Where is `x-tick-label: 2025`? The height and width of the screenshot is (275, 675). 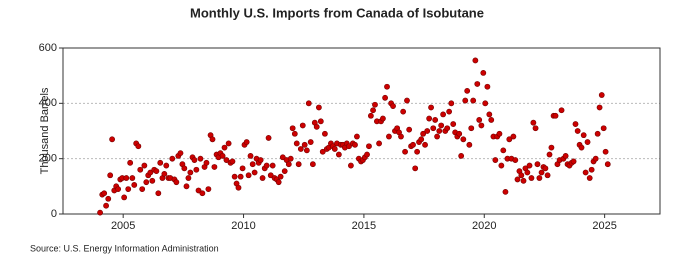 x-tick-label: 2025 is located at coordinates (604, 226).